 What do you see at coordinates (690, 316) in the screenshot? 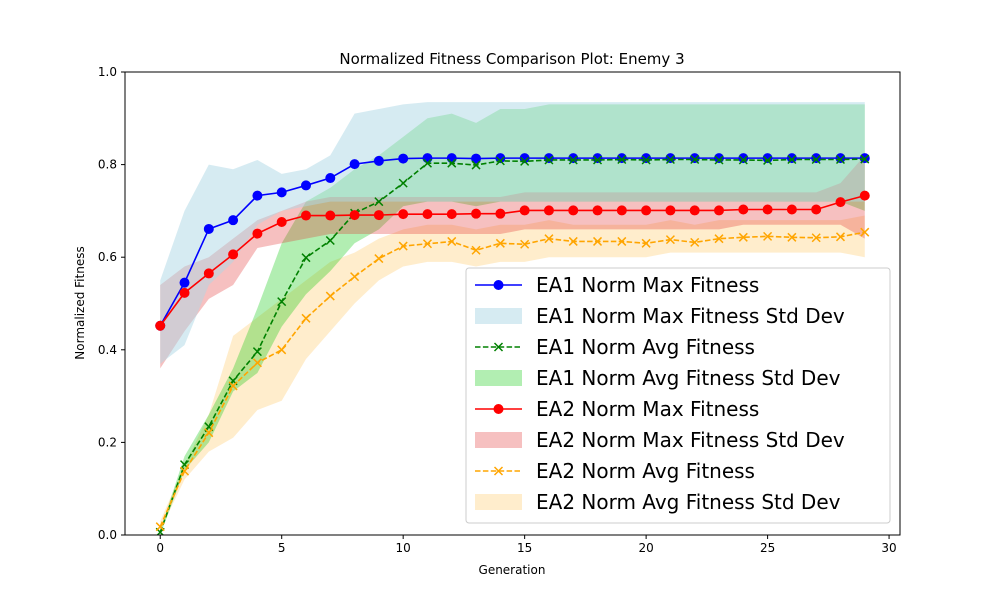
I see `legend-label: EA1 Norm Max Fitness Std Dev` at bounding box center [690, 316].